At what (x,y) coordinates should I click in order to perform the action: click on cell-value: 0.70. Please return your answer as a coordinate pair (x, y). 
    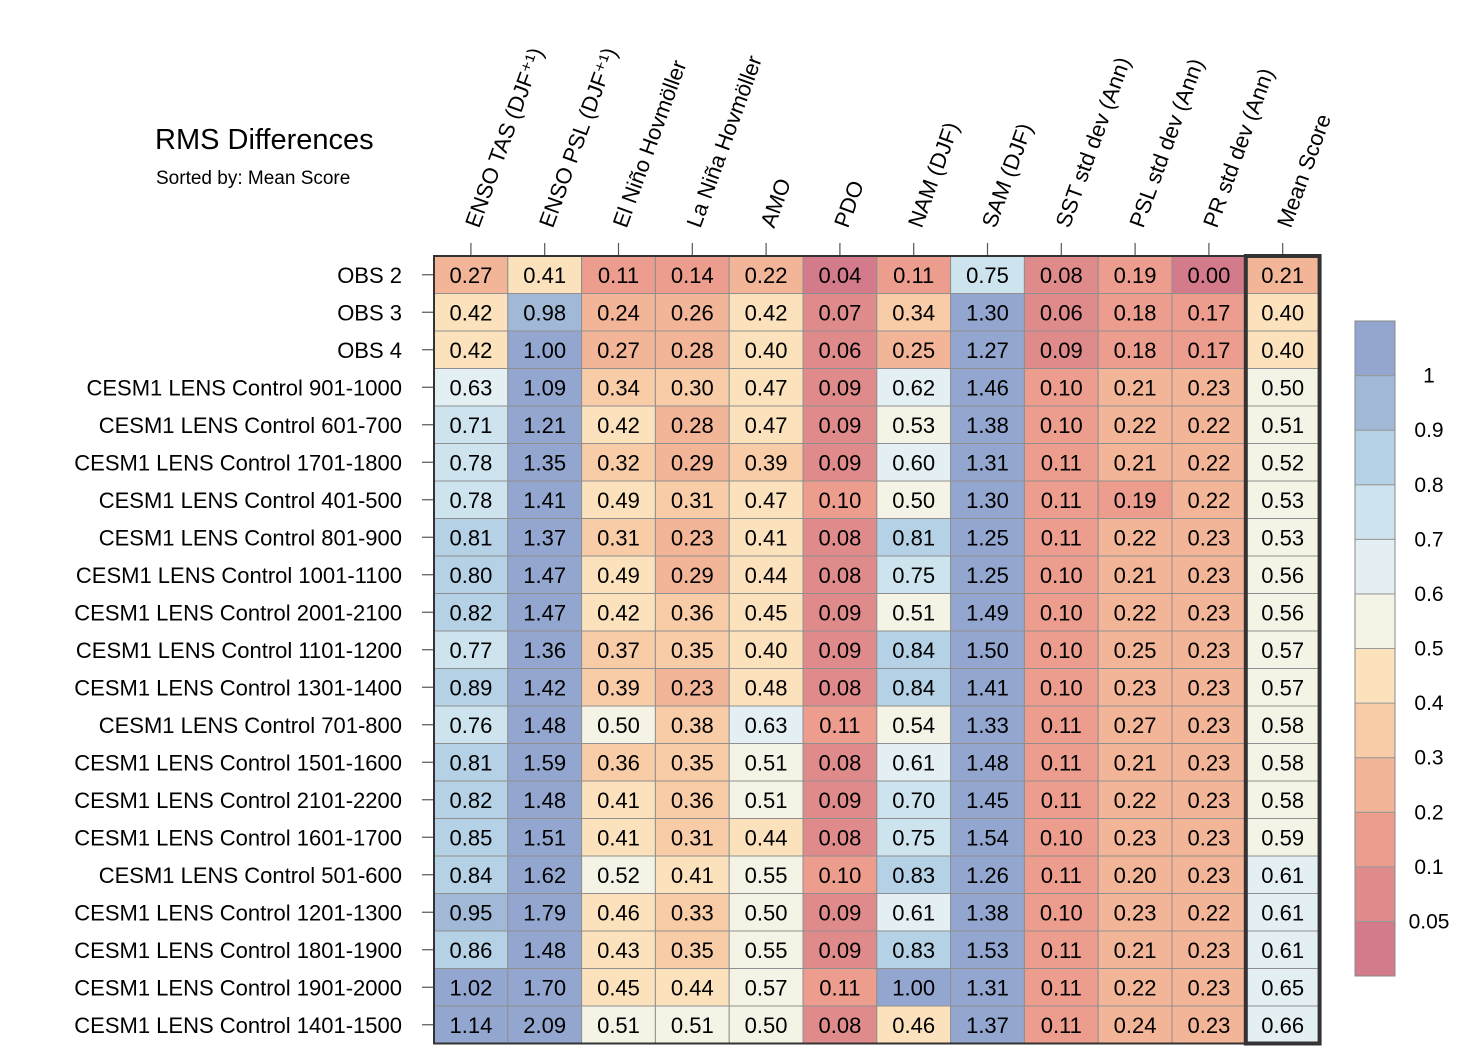
    Looking at the image, I should click on (913, 800).